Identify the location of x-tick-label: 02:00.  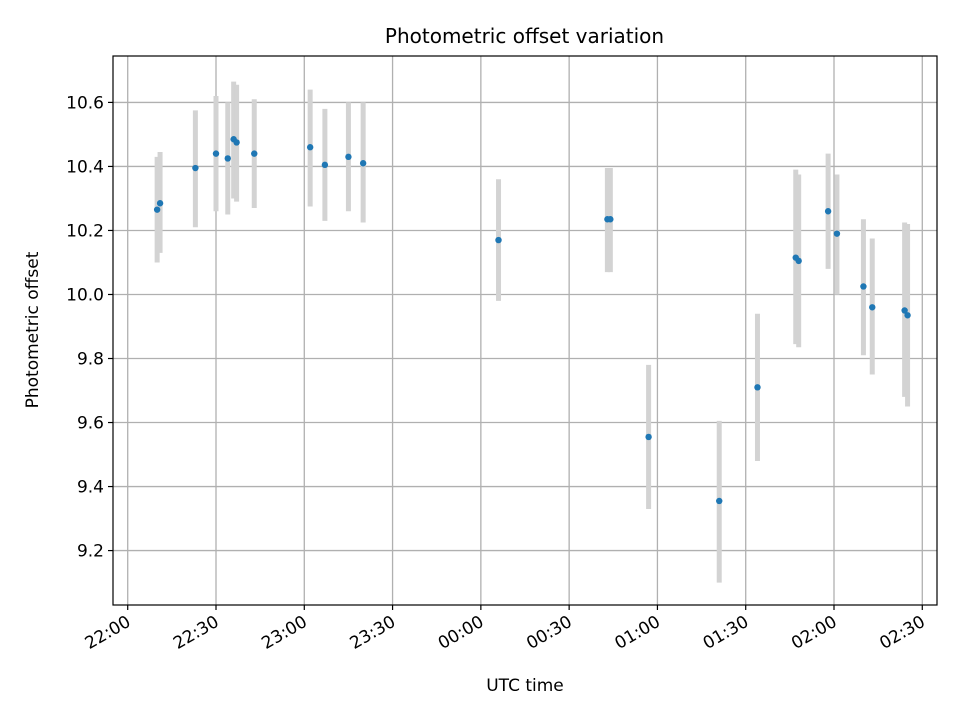
(814, 633).